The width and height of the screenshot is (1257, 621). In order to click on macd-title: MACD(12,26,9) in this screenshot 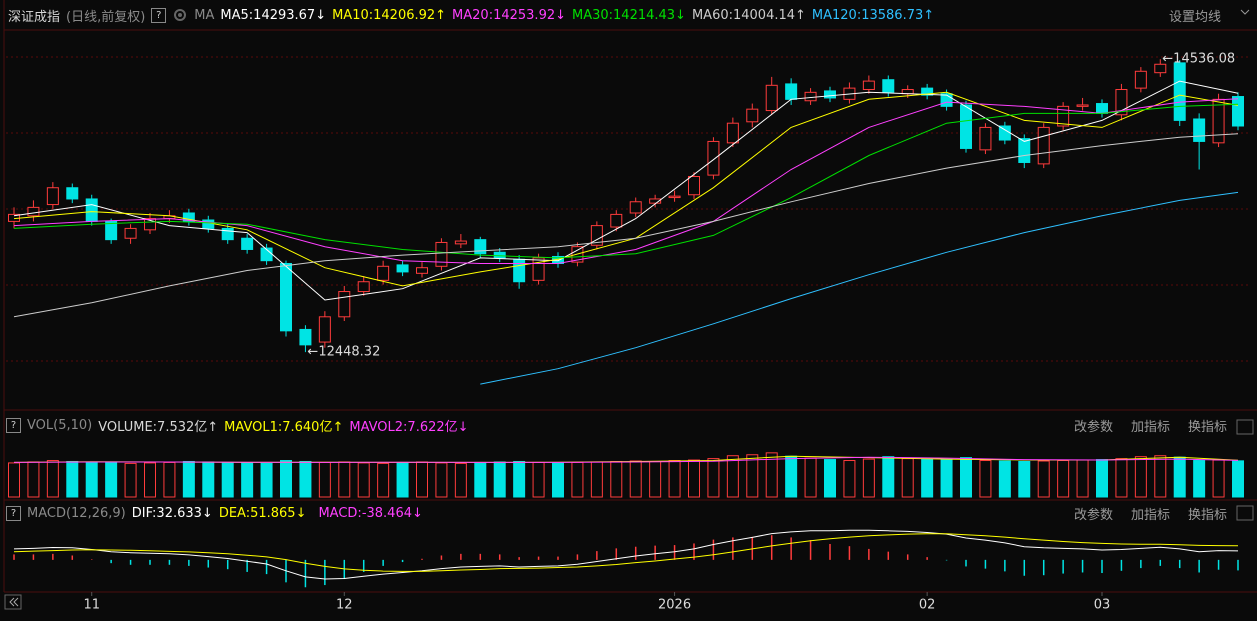, I will do `click(76, 513)`.